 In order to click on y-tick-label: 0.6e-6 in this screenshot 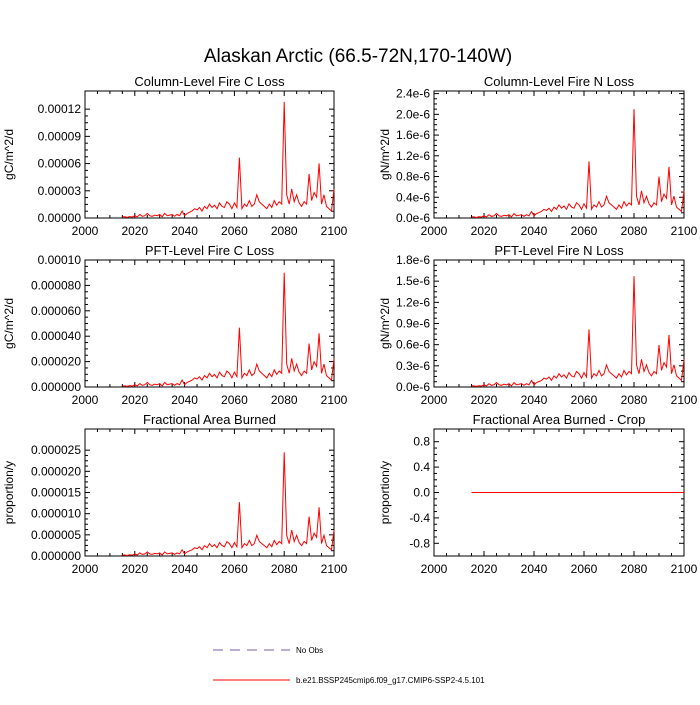, I will do `click(413, 345)`.